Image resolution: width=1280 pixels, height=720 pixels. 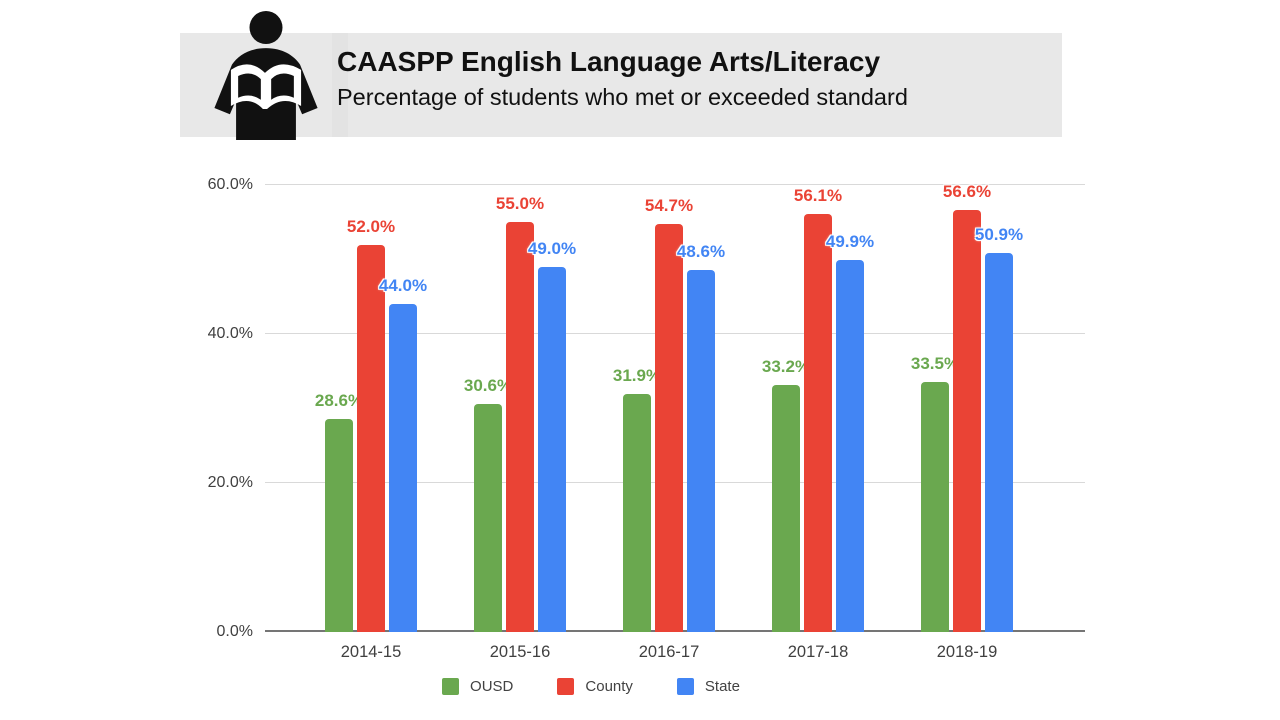 What do you see at coordinates (786, 366) in the screenshot?
I see `data-label-ousd-2017-18: 33.2%` at bounding box center [786, 366].